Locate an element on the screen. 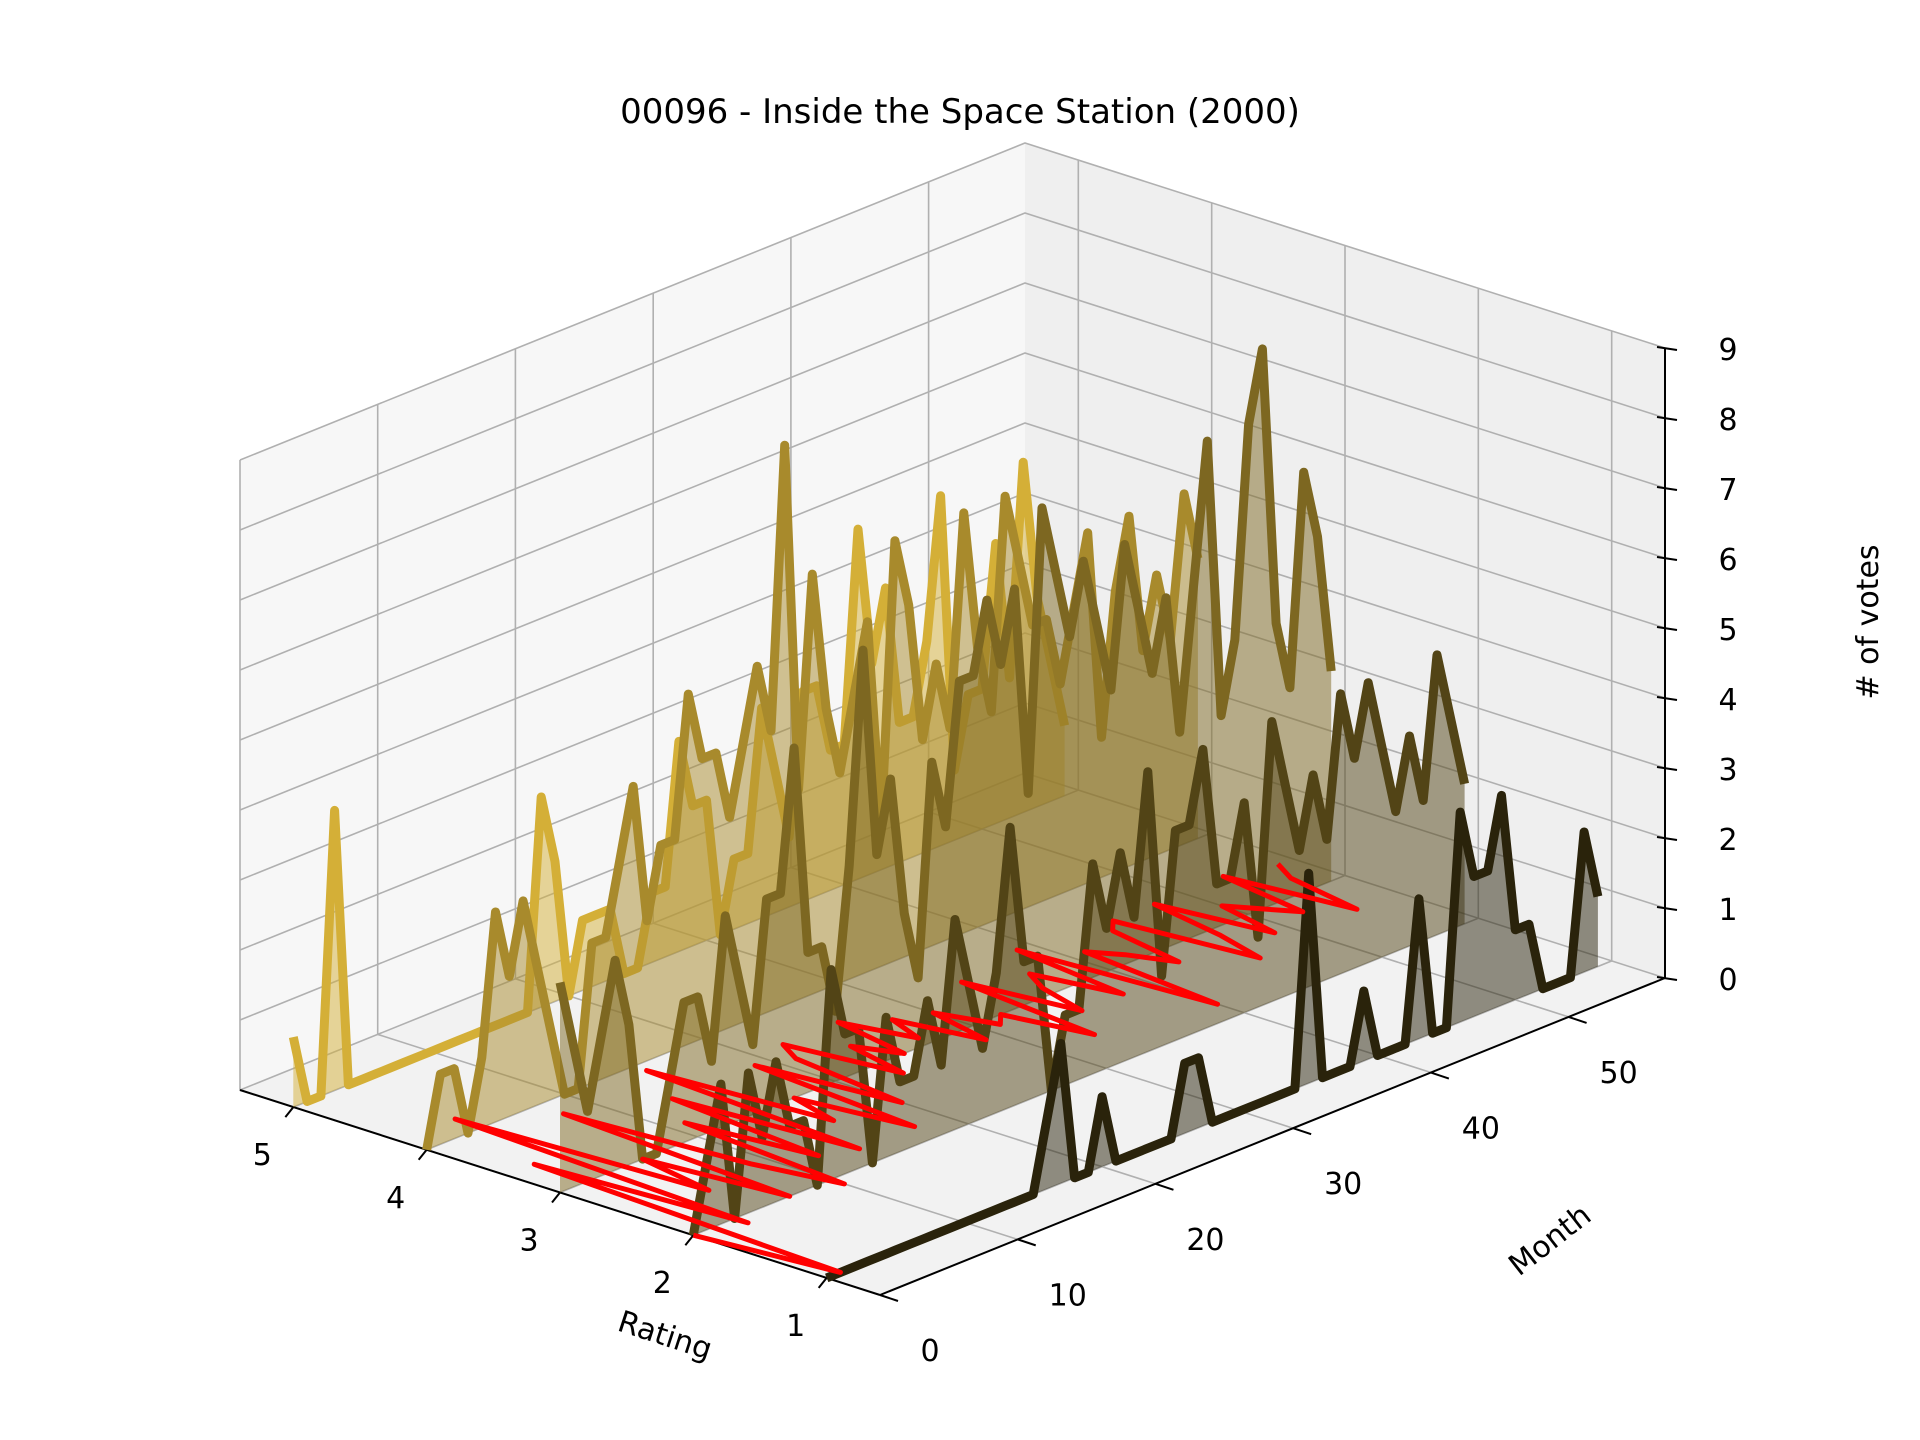 The height and width of the screenshot is (1440, 1920). votes-tick-label: 0 is located at coordinates (1727, 980).